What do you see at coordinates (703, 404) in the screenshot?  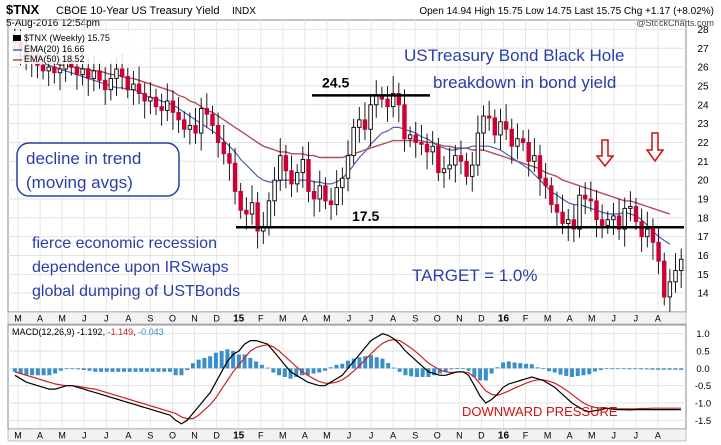 I see `macd-tick-label: -1.0` at bounding box center [703, 404].